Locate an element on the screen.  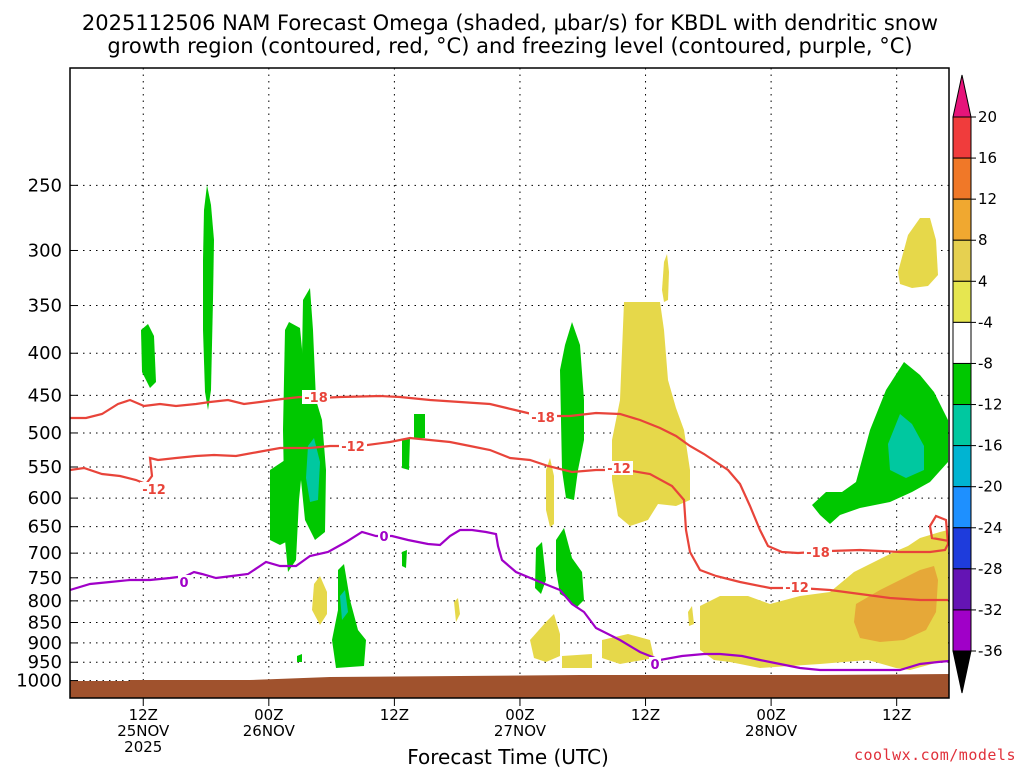
y-tick-label: 300 is located at coordinates (45, 250).